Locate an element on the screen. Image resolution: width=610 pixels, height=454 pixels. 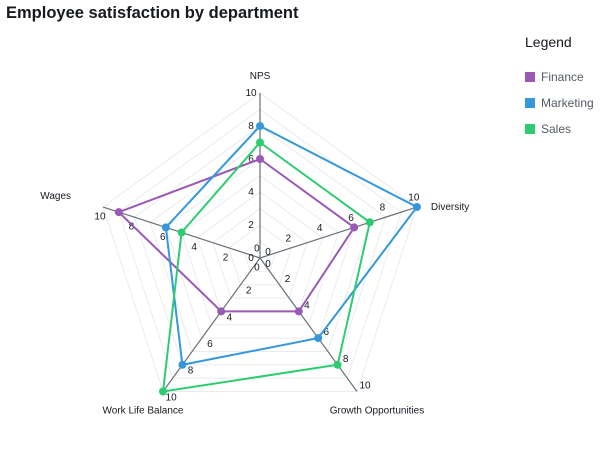
axis-label: Growth Opportunities is located at coordinates (377, 410).